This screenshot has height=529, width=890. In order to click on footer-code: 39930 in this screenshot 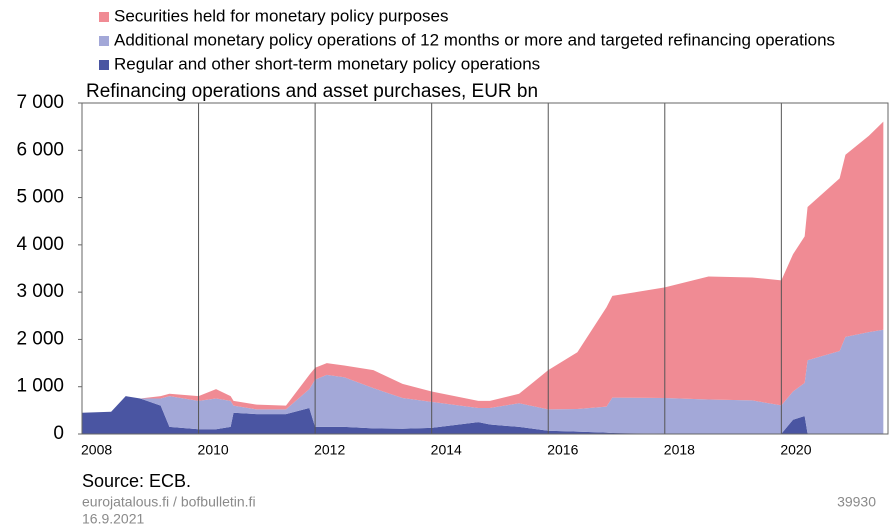, I will do `click(856, 502)`.